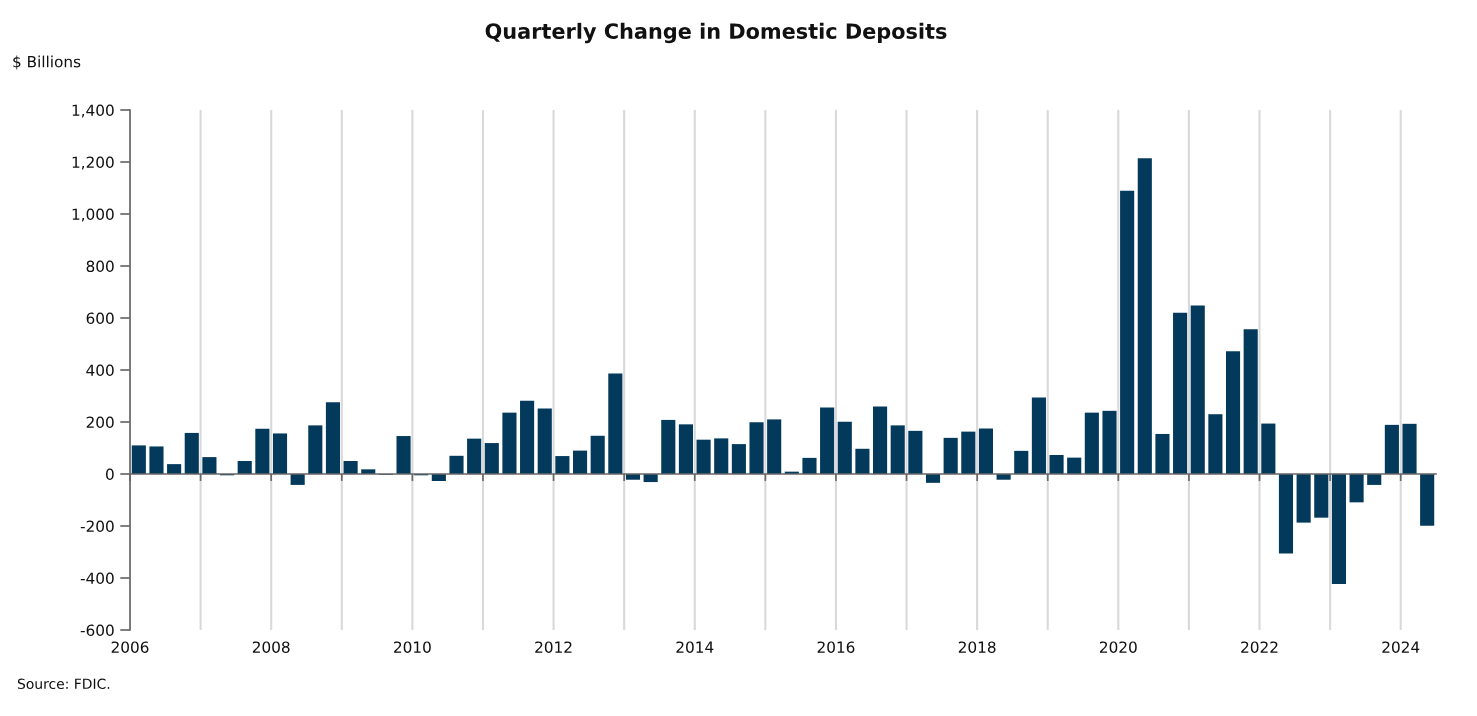 This screenshot has height=716, width=1477. Describe the element at coordinates (97, 578) in the screenshot. I see `y-tick-label: -400` at that location.